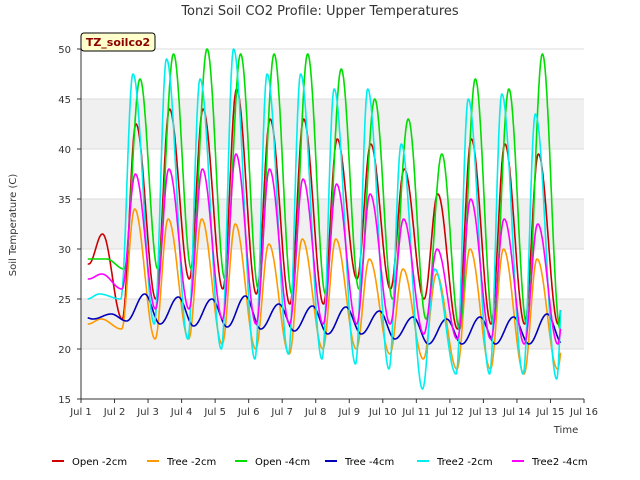 Image resolution: width=640 pixels, height=480 pixels. What do you see at coordinates (13, 225) in the screenshot?
I see `y-axis-label: Soil Temperature (C)` at bounding box center [13, 225].